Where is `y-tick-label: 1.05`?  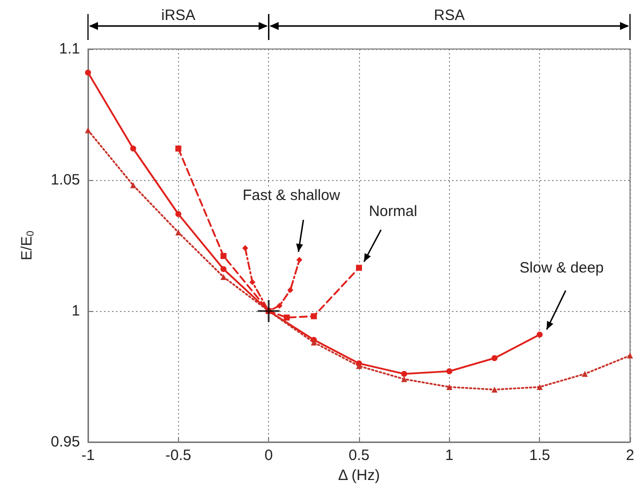
y-tick-label: 1.05 is located at coordinates (65, 180).